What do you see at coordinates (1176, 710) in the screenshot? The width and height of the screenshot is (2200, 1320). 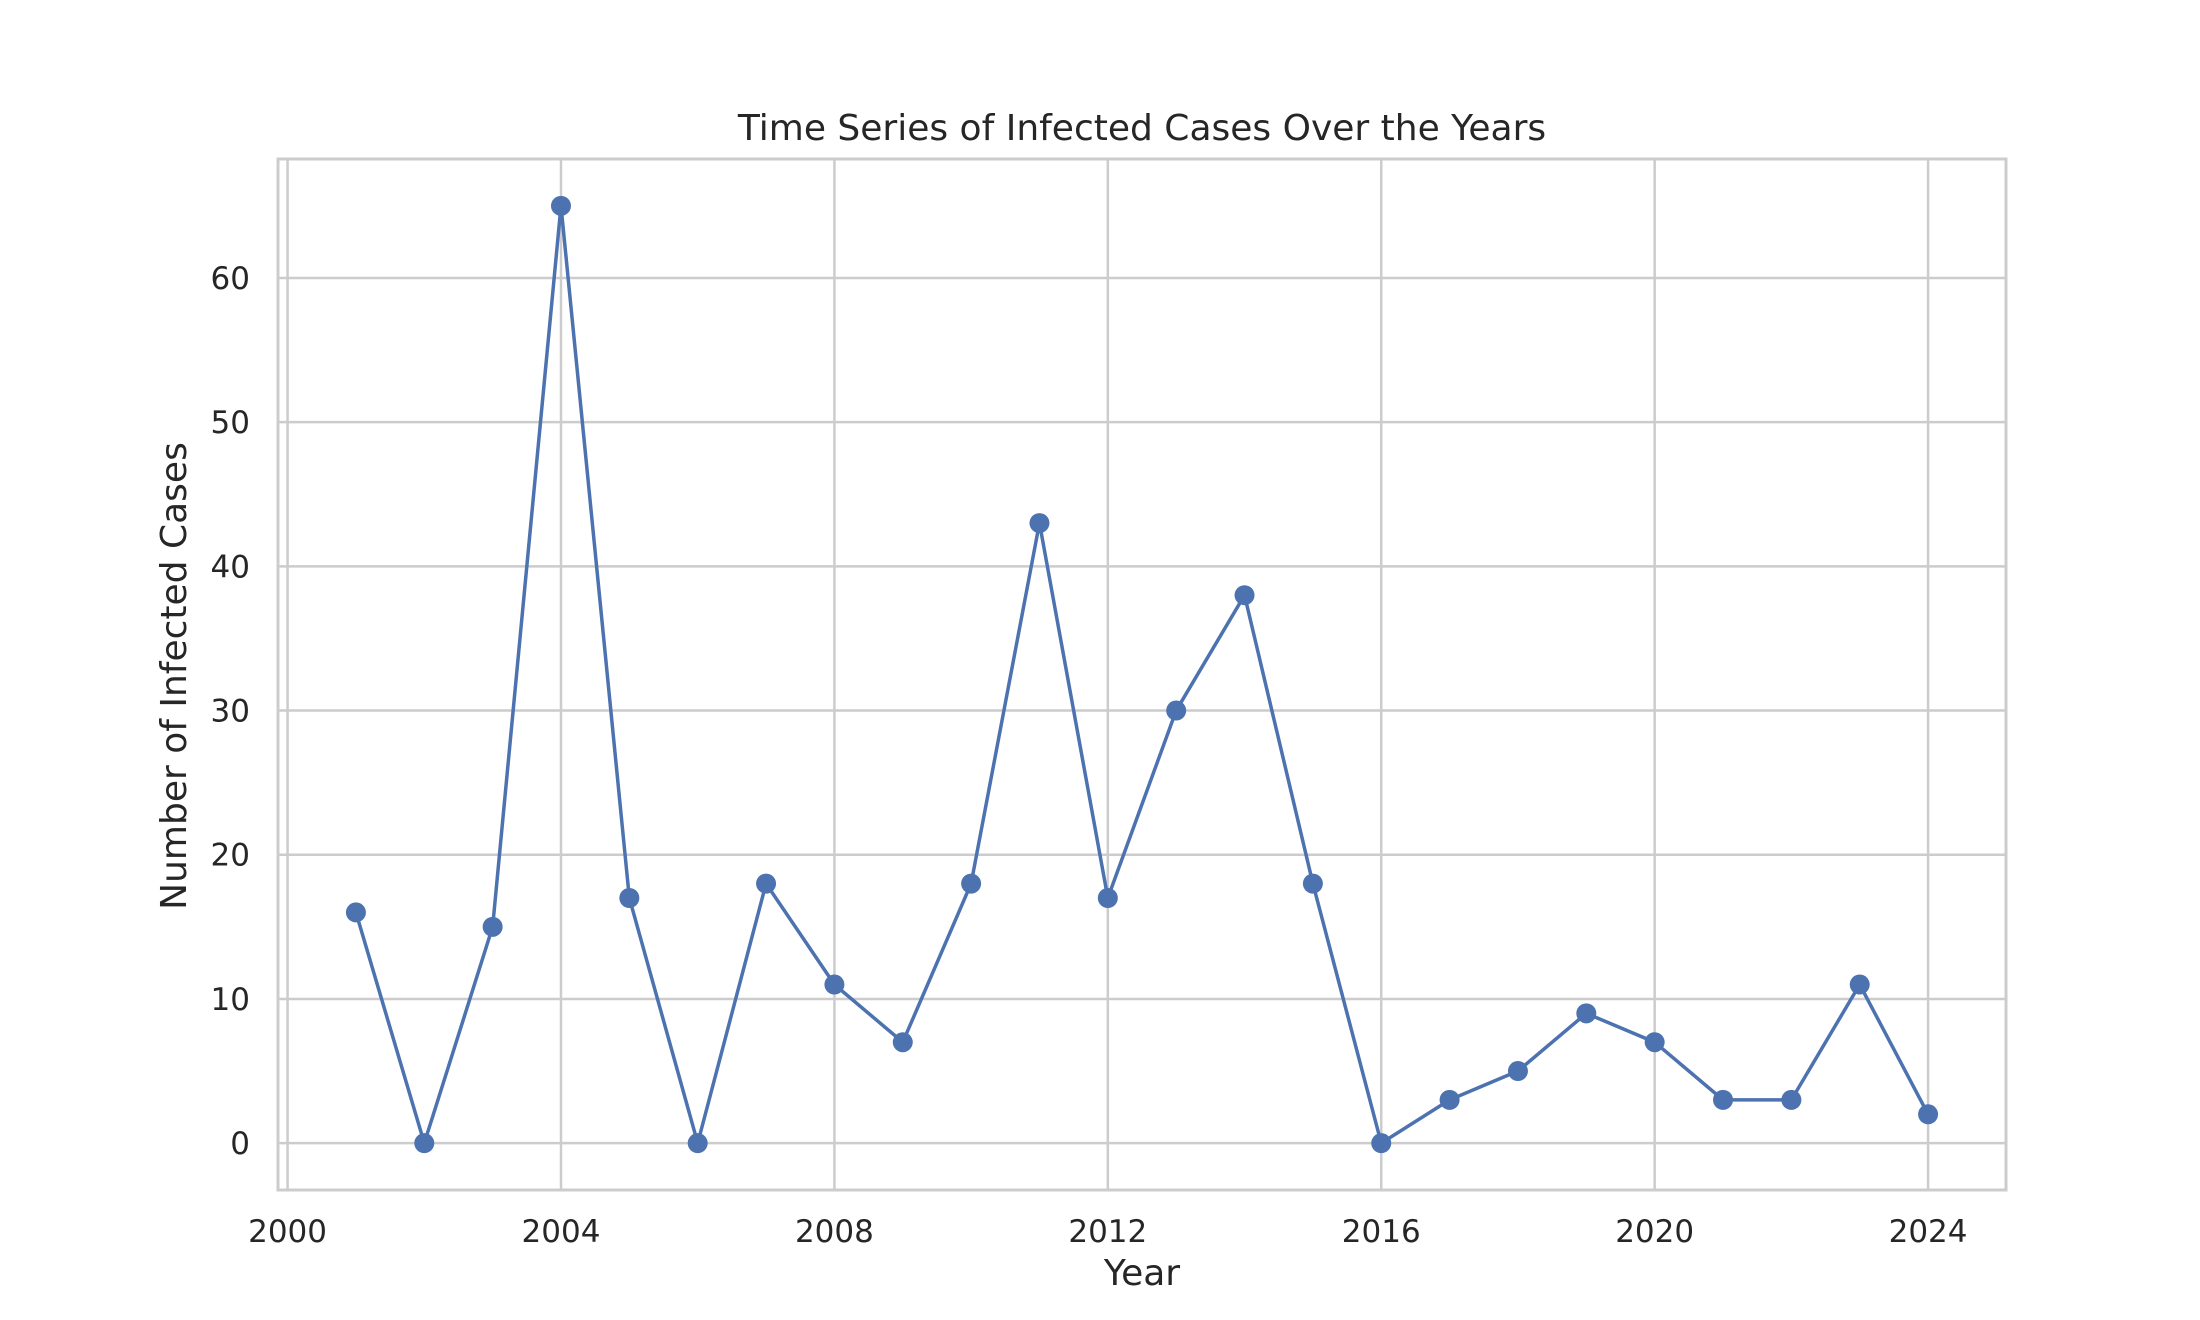 I see `data-point-2013` at bounding box center [1176, 710].